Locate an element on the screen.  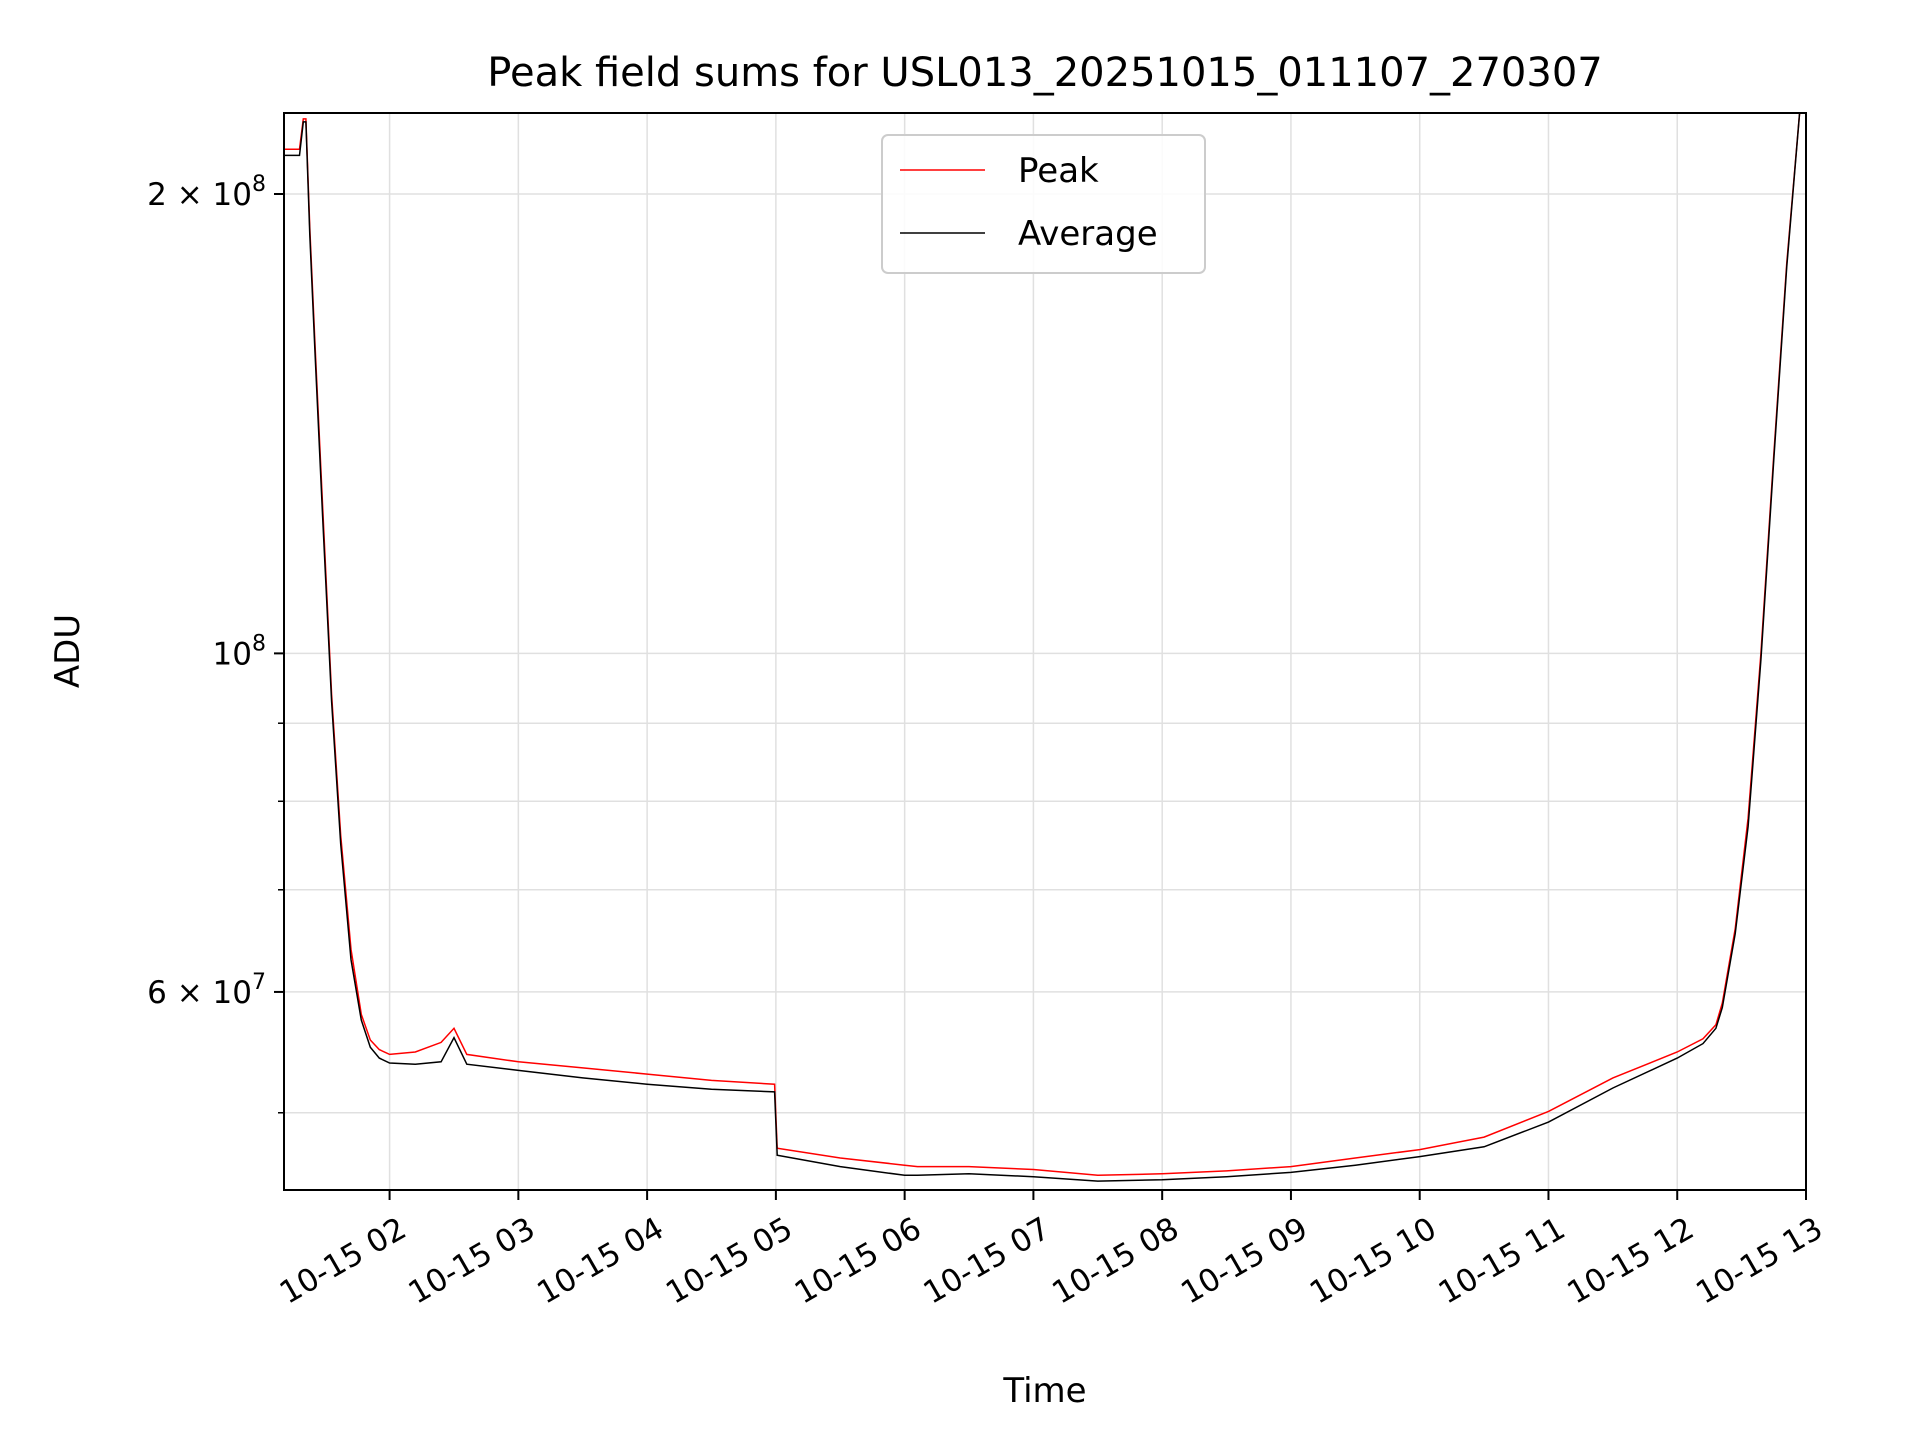
y-tick-label: 6 × 107 is located at coordinates (206, 990).